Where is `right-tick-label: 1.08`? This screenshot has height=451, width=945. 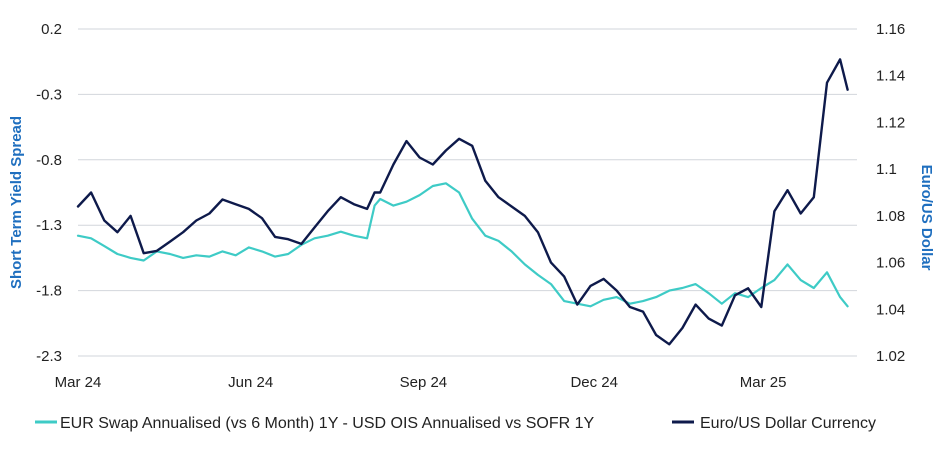
right-tick-label: 1.08 is located at coordinates (890, 216).